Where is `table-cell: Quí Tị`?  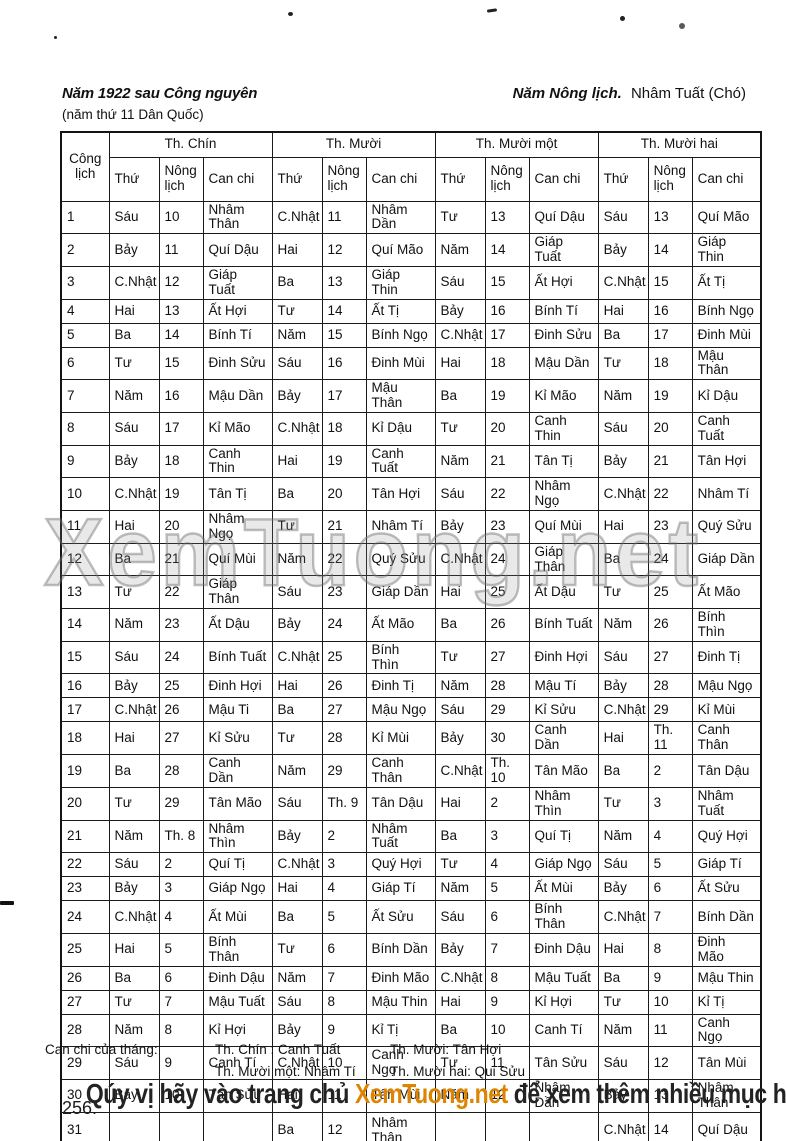
table-cell: Quí Tị is located at coordinates (237, 865).